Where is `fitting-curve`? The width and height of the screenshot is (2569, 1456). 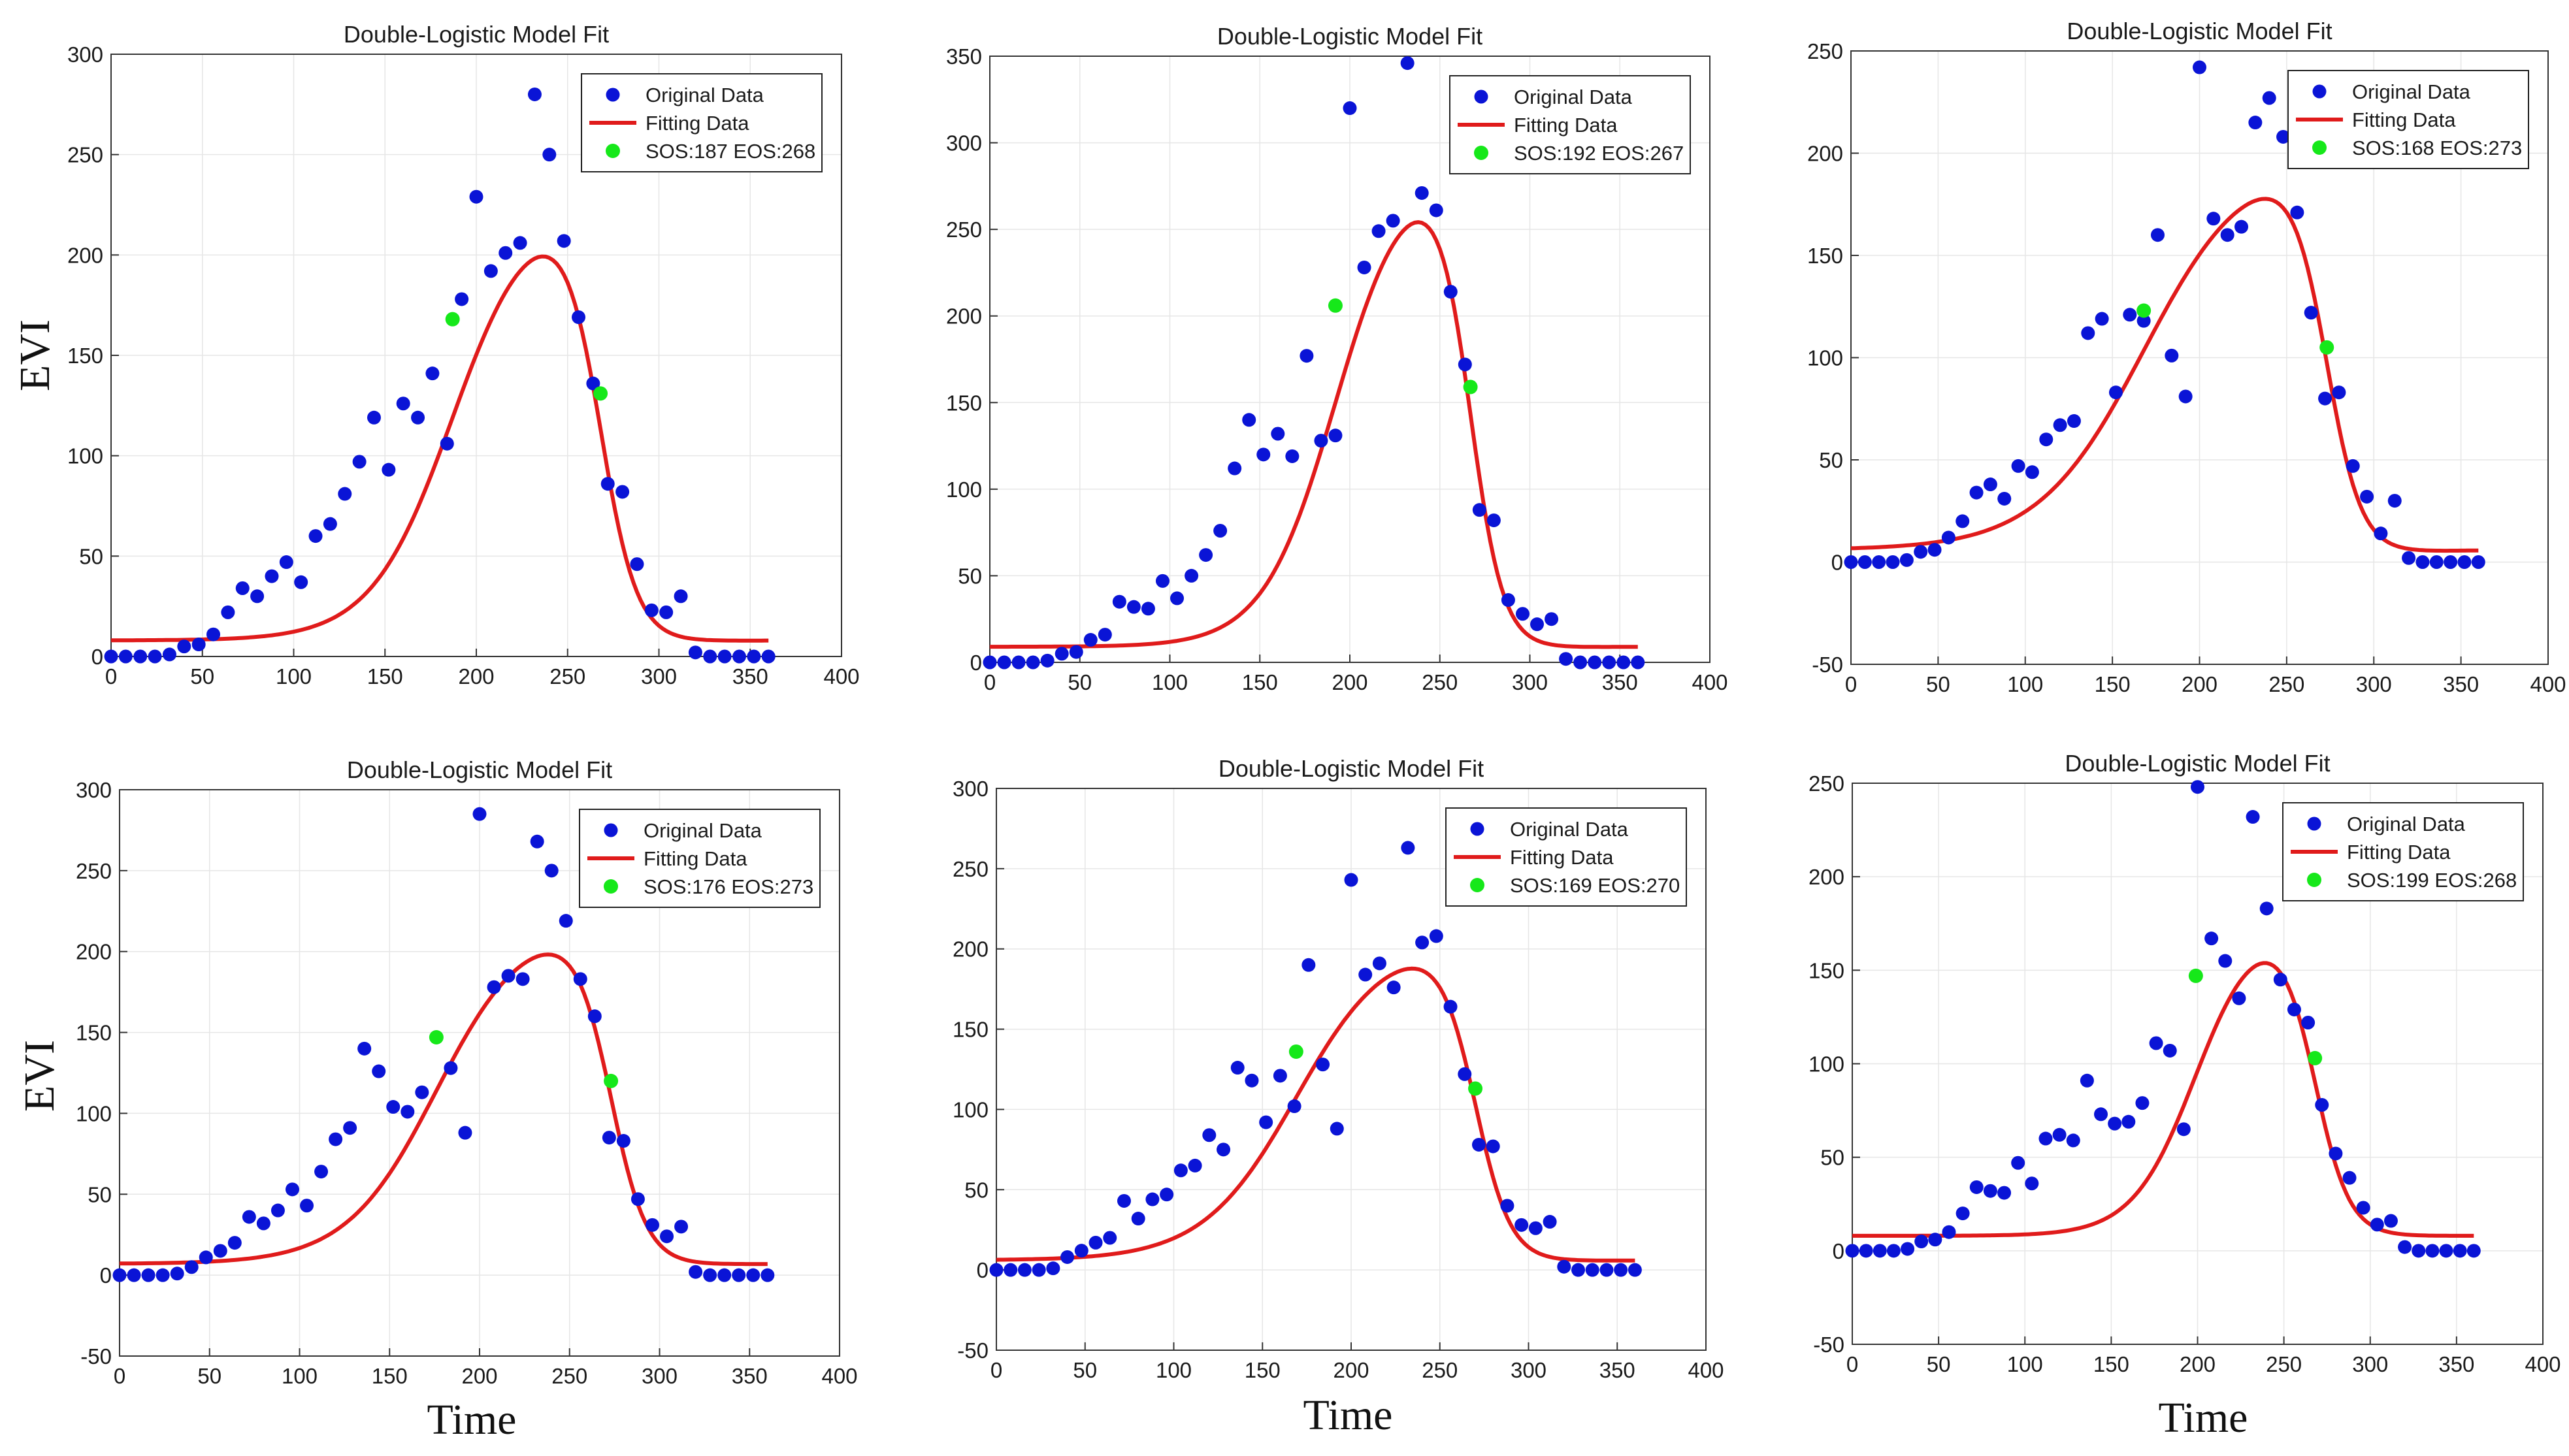 fitting-curve is located at coordinates (2164, 375).